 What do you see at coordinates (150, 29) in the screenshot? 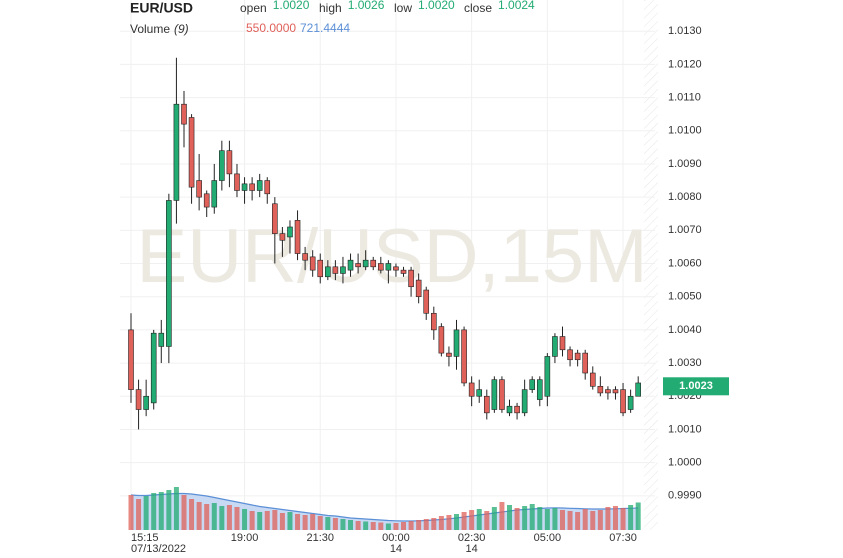
I see `volume-title: Volume` at bounding box center [150, 29].